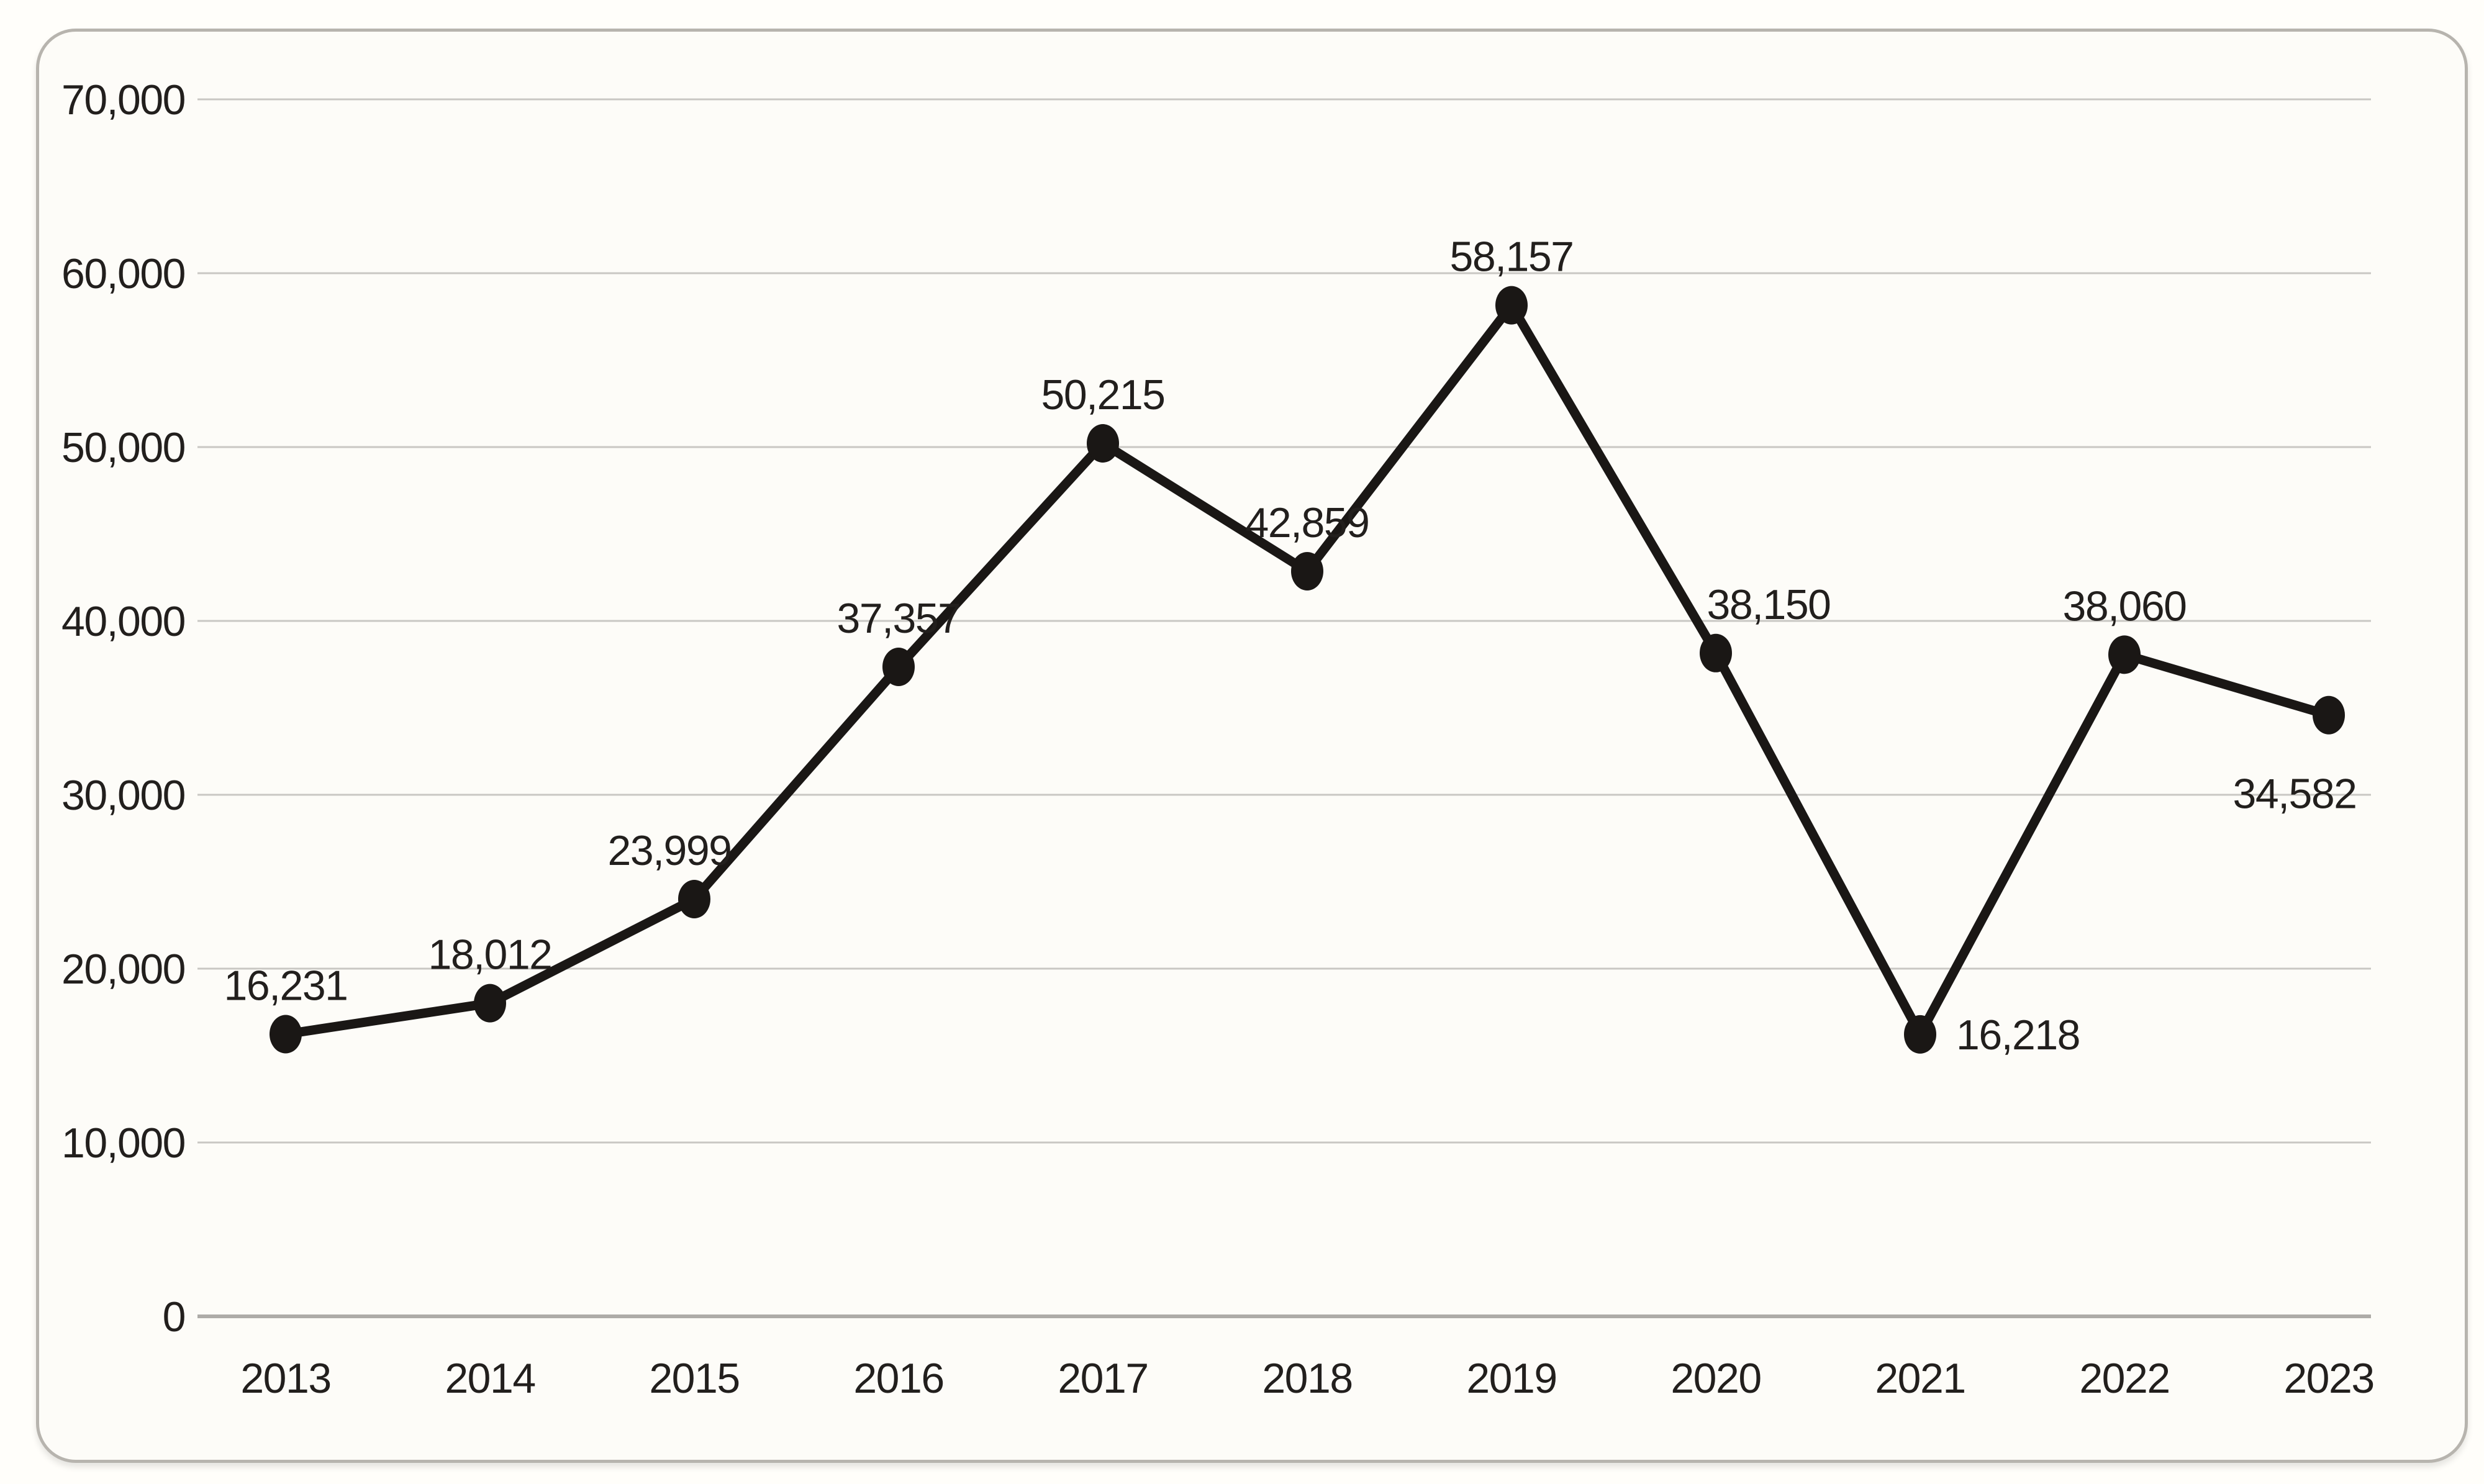 This screenshot has width=2484, height=1484. I want to click on data-point-2023, so click(2329, 715).